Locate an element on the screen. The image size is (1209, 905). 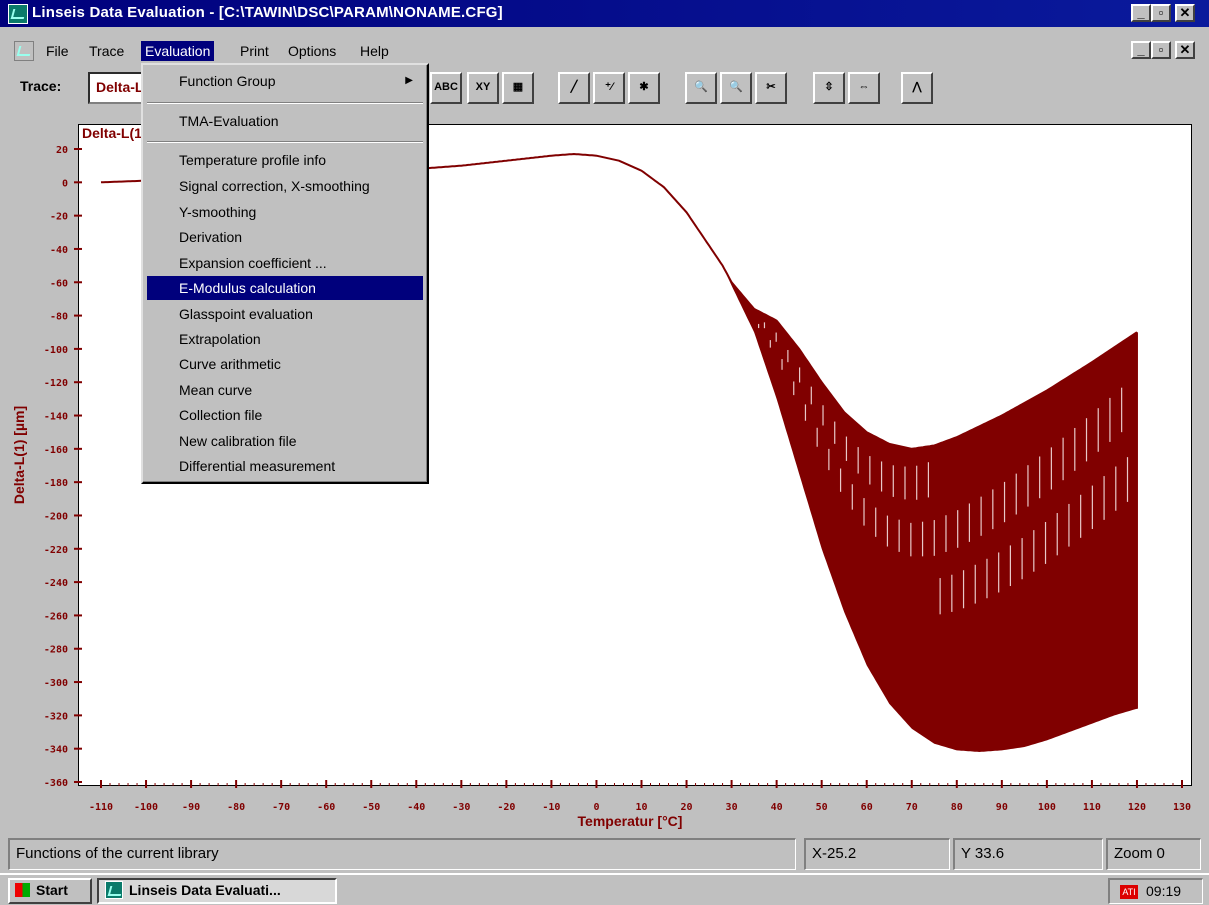
taskbar: Start Linseis Data Evaluati... ATI 09:19 is located at coordinates (604, 889).